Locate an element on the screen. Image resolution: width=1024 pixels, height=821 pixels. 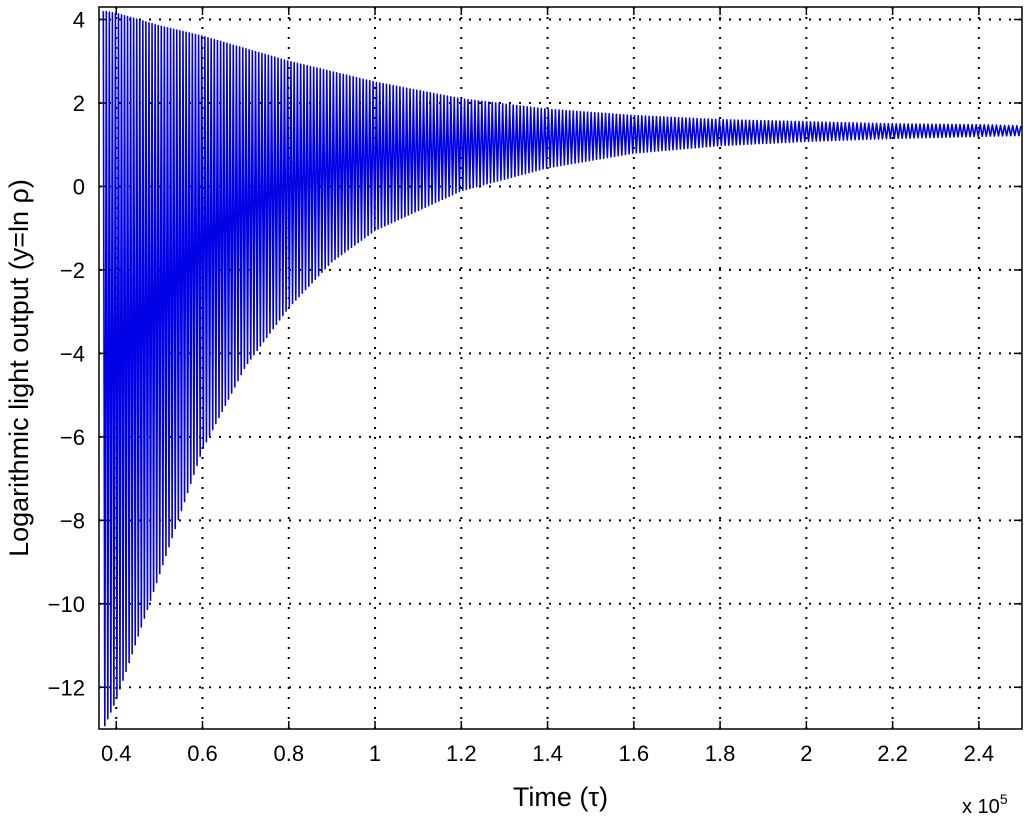
x-tick-label: 1.2 is located at coordinates (461, 753).